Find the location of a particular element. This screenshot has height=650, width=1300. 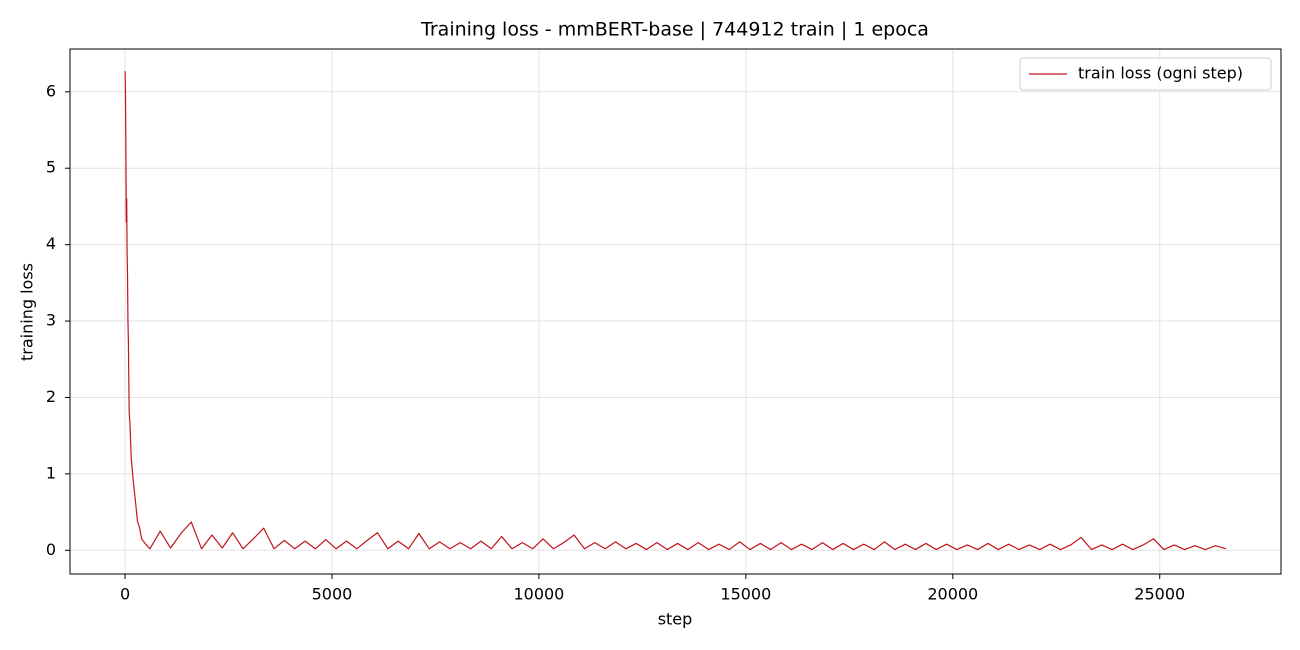

legend-box is located at coordinates (1145, 74).